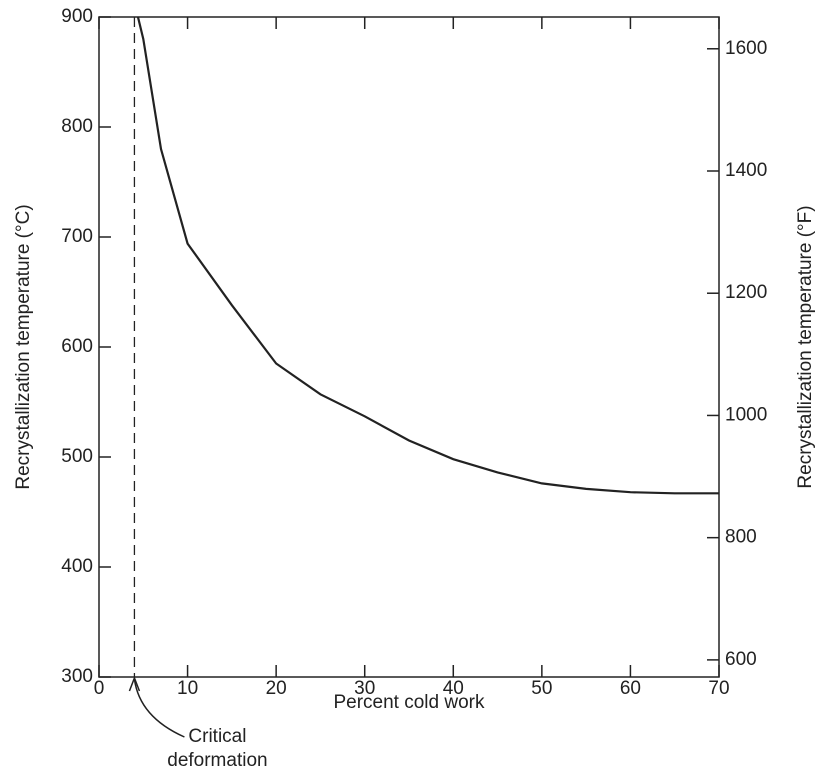 Image resolution: width=818 pixels, height=771 pixels. Describe the element at coordinates (630, 688) in the screenshot. I see `x-tick-label: 60` at that location.